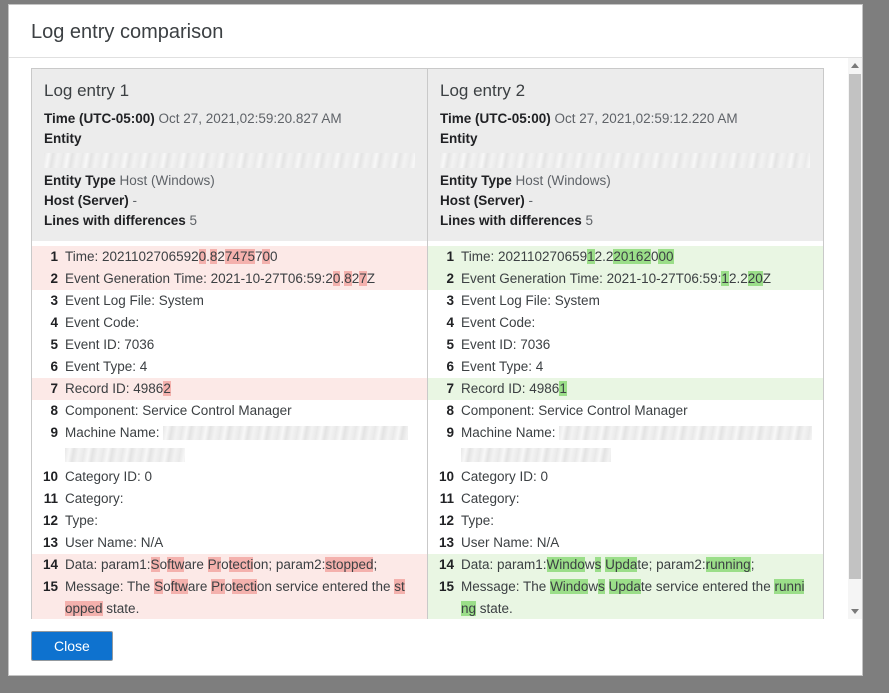 The image size is (889, 693). Describe the element at coordinates (591, 256) in the screenshot. I see `diff-highlight: 1` at that location.